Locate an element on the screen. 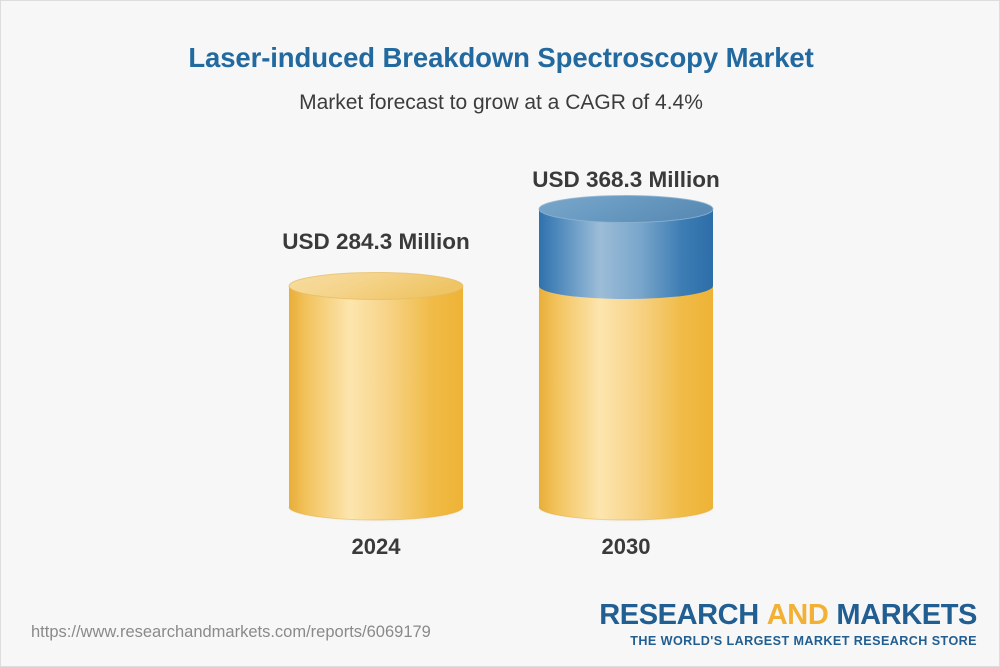 The height and width of the screenshot is (667, 1000). bar-top-rim-2024 is located at coordinates (376, 286).